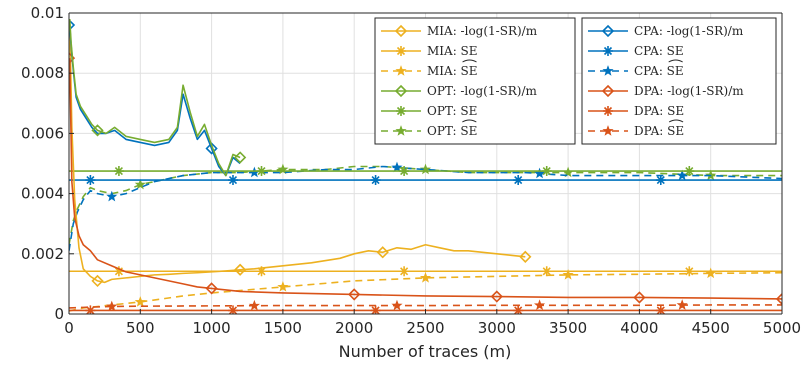  Describe the element at coordinates (689, 31) in the screenshot. I see `legend-label: CPA: -log(1-SR)/m` at that location.